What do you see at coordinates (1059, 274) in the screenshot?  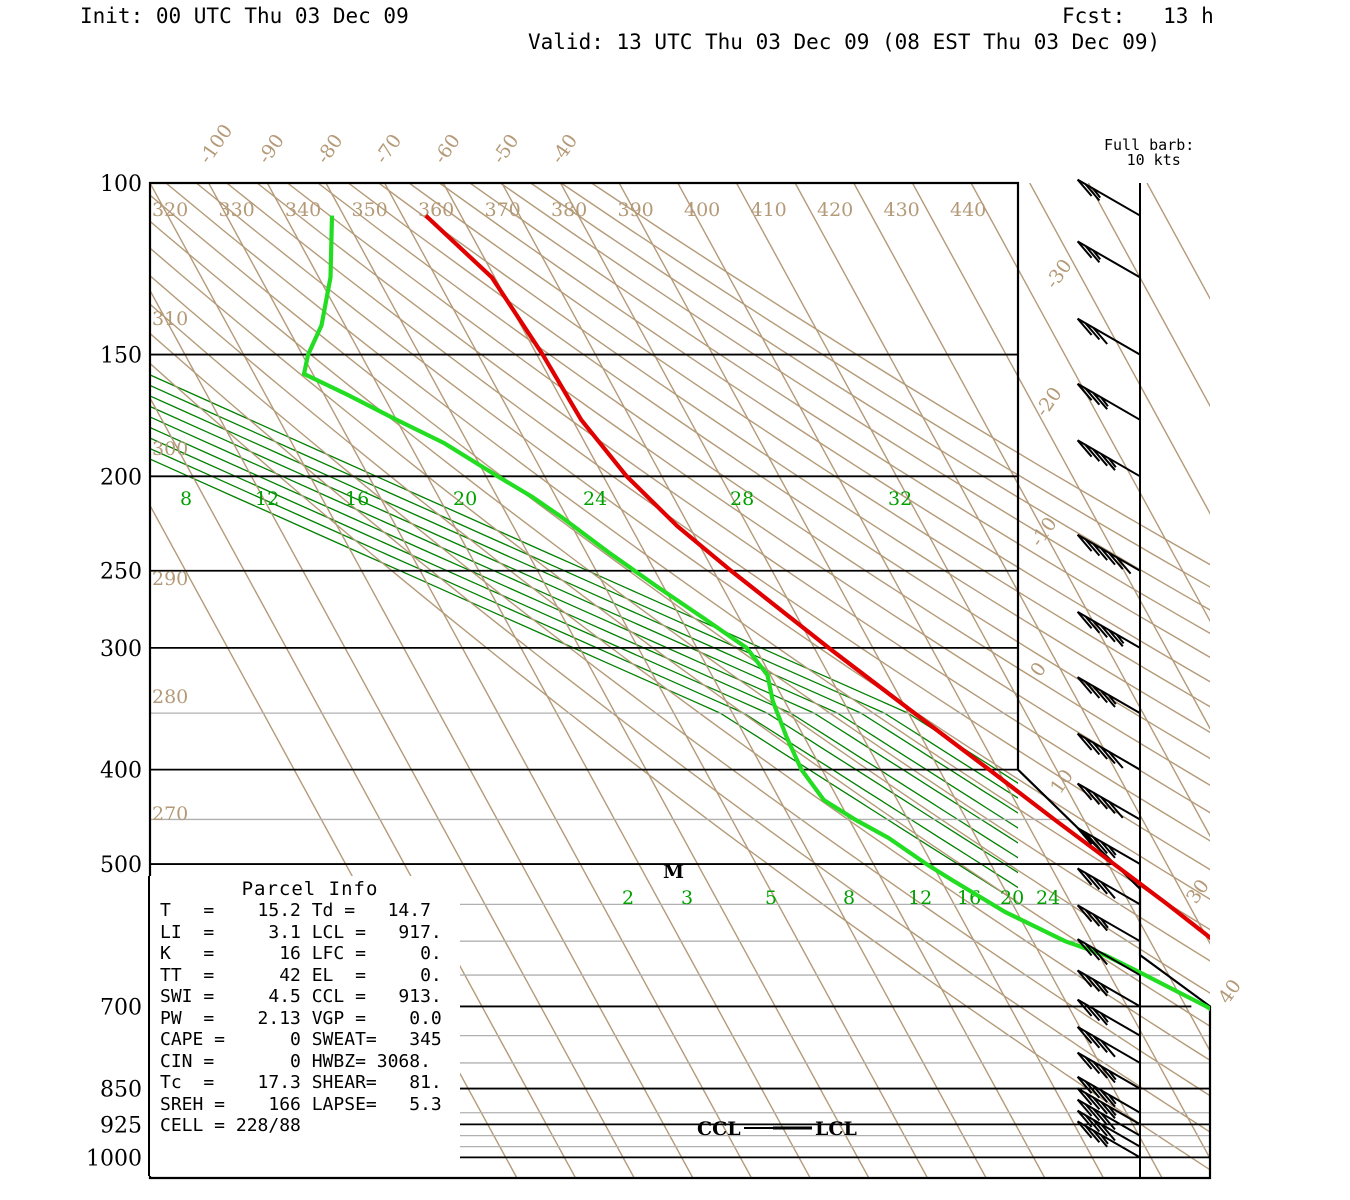 I see `isotherm-label-right: -30` at bounding box center [1059, 274].